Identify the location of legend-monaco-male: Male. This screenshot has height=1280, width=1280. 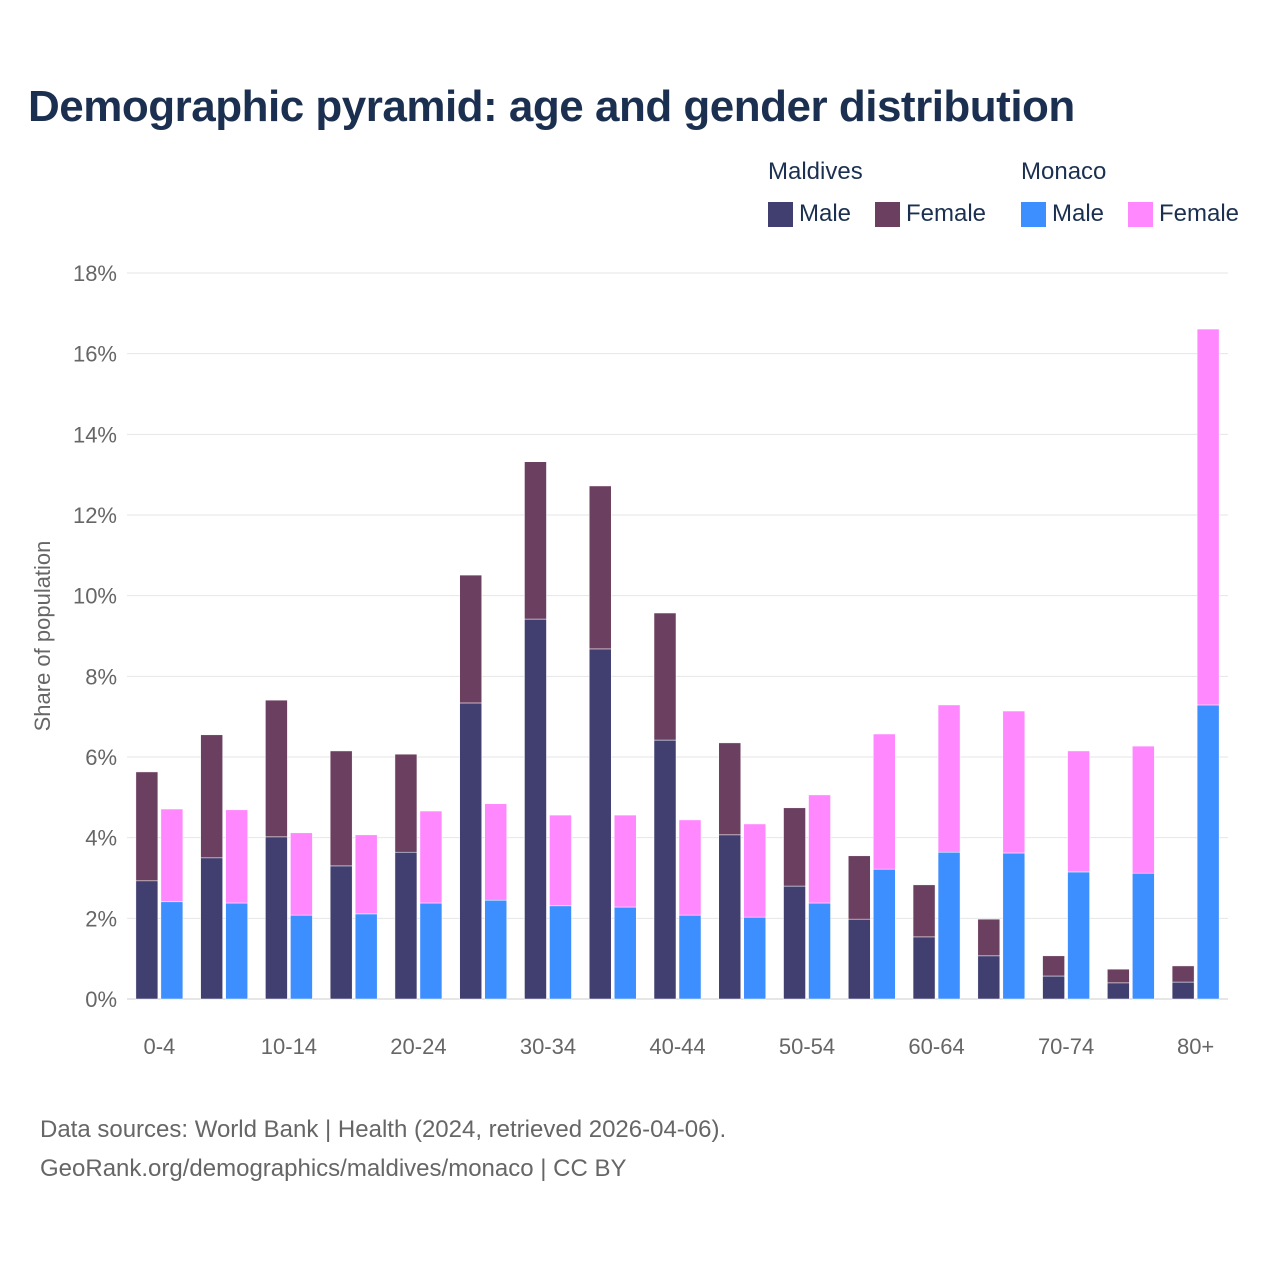
(1062, 214).